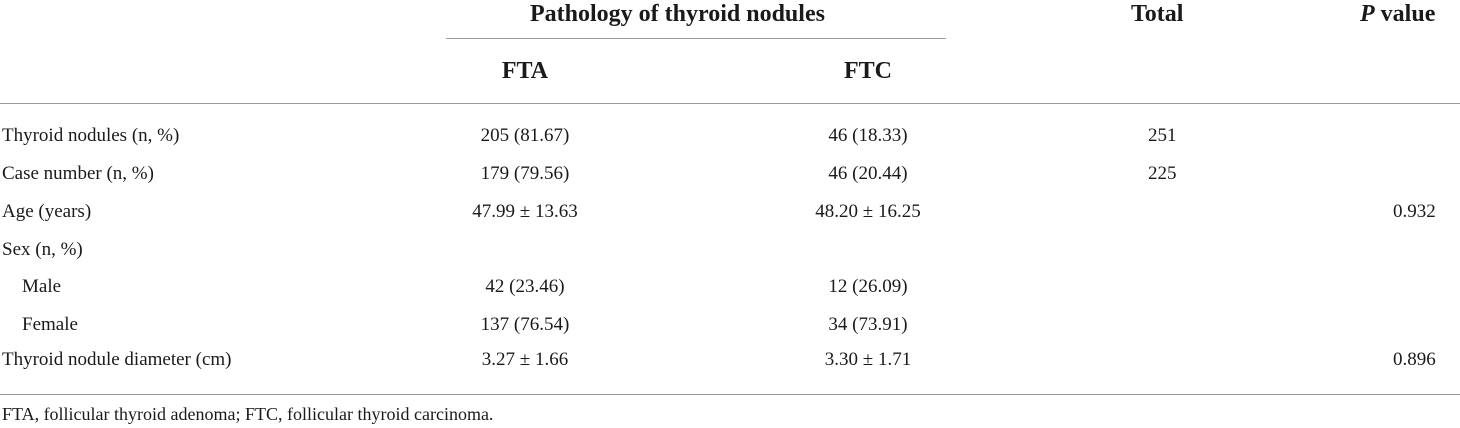 The width and height of the screenshot is (1460, 428). What do you see at coordinates (525, 324) in the screenshot?
I see `cell-fta: 137 (76.54)` at bounding box center [525, 324].